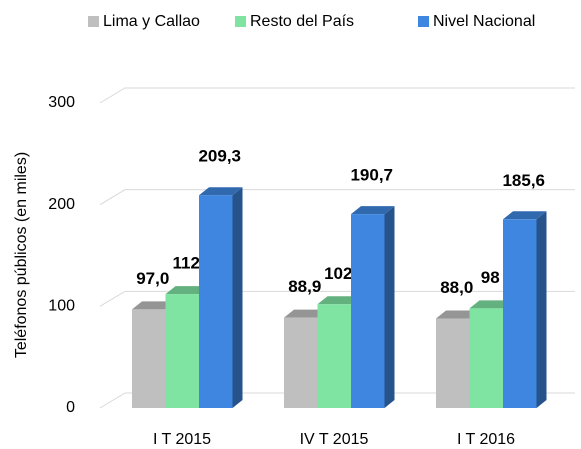 Image resolution: width=581 pixels, height=449 pixels. Describe the element at coordinates (61, 306) in the screenshot. I see `y-tick-label: 100` at that location.